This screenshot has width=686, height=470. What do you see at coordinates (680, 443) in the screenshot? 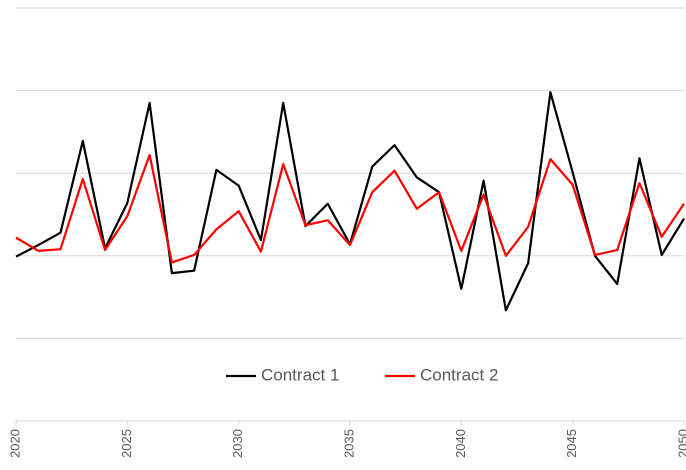
I see `x-tick-label: 2050` at bounding box center [680, 443].